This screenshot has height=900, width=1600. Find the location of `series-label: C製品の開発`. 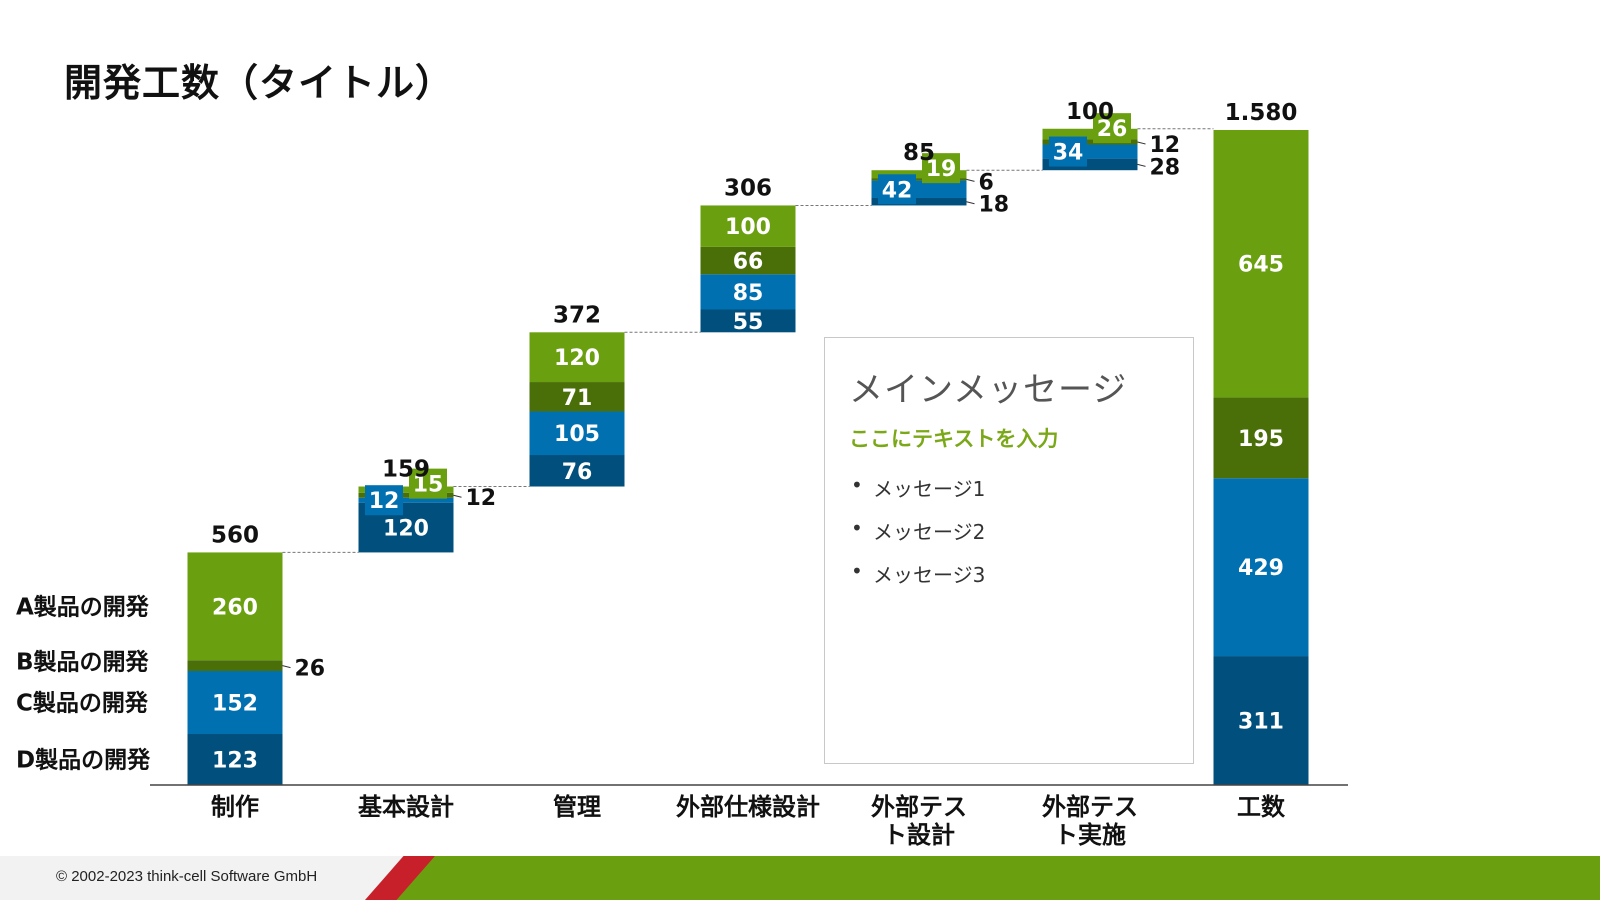

series-label: C製品の開発 is located at coordinates (82, 703).